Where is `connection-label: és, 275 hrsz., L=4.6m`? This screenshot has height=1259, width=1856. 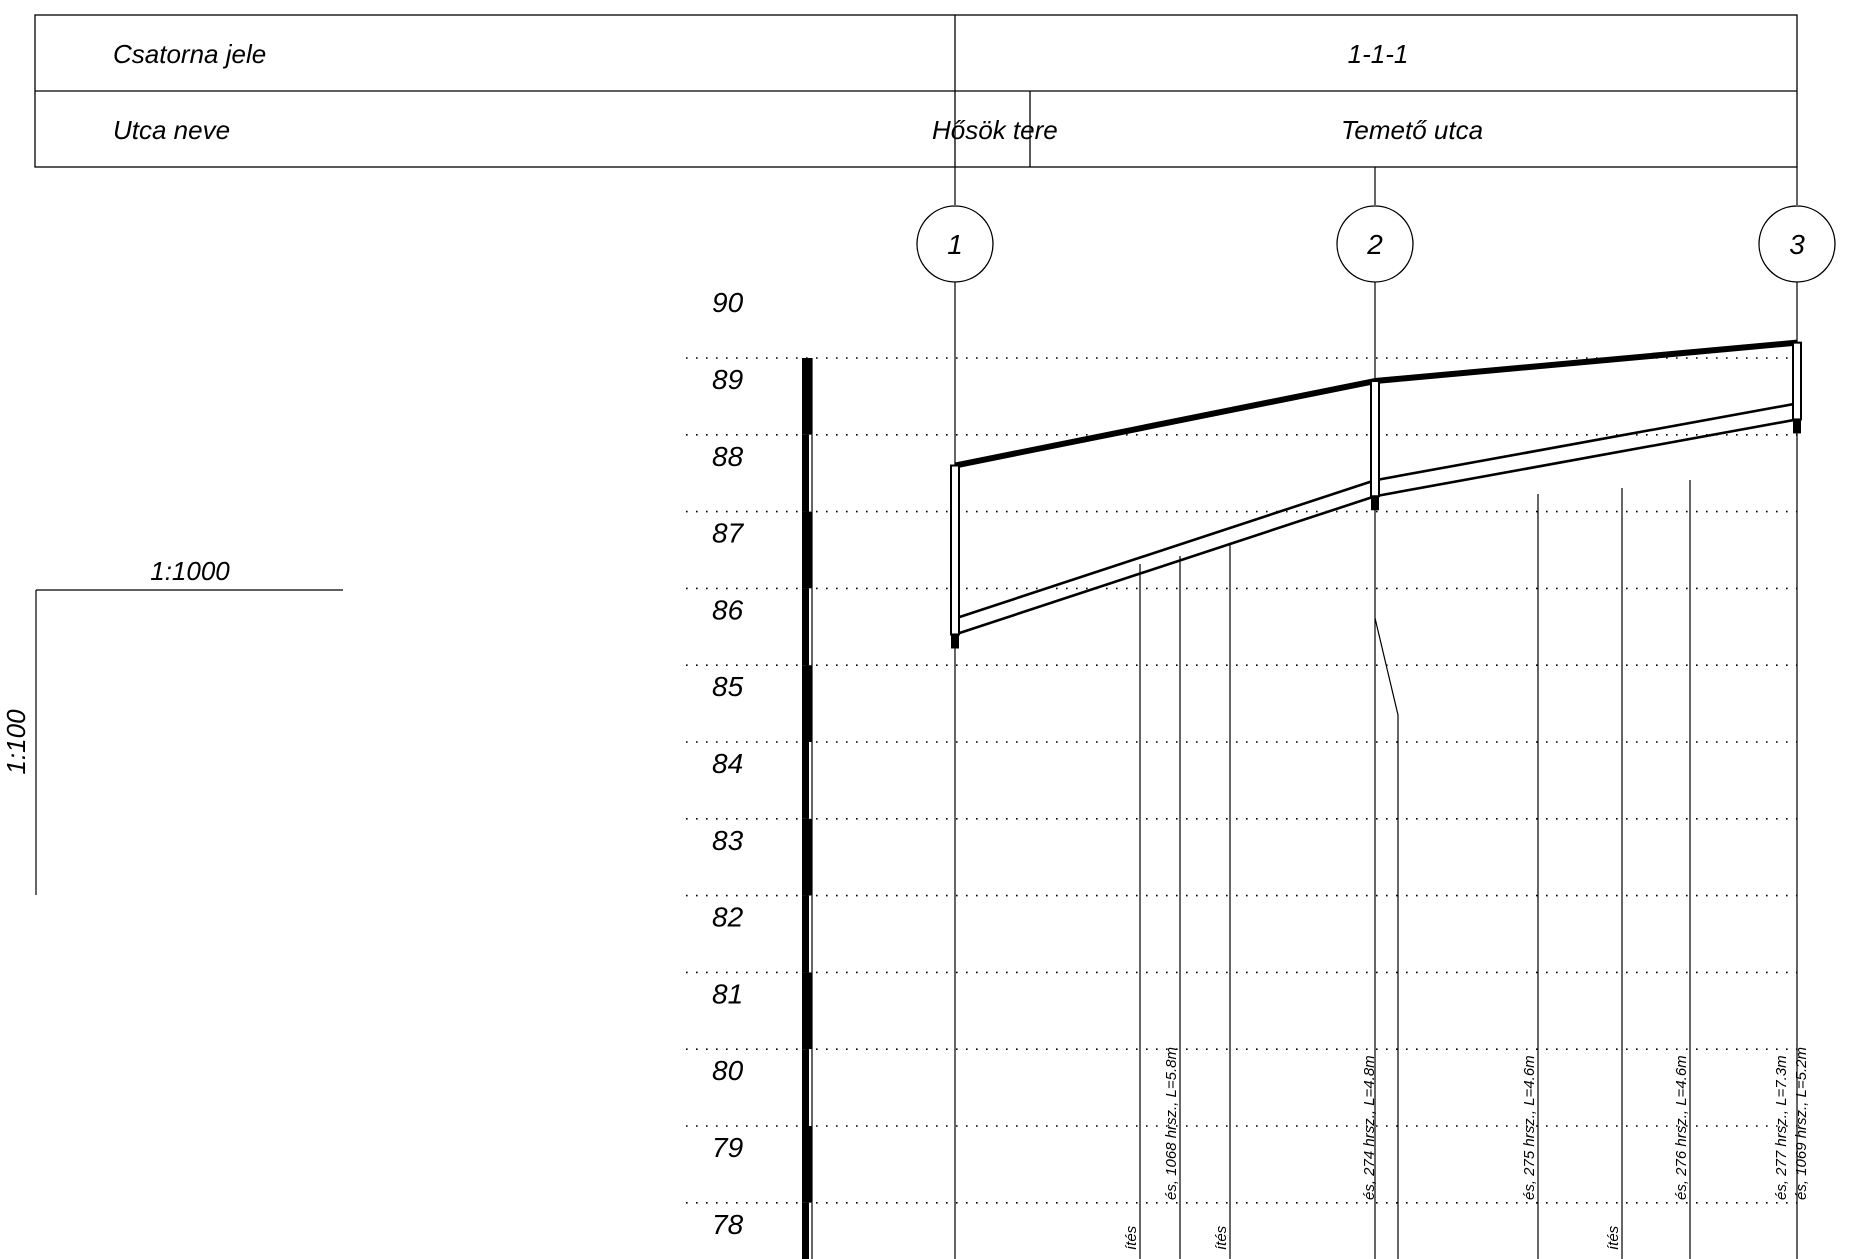
connection-label: és, 275 hrsz., L=4.6m is located at coordinates (1529, 1127).